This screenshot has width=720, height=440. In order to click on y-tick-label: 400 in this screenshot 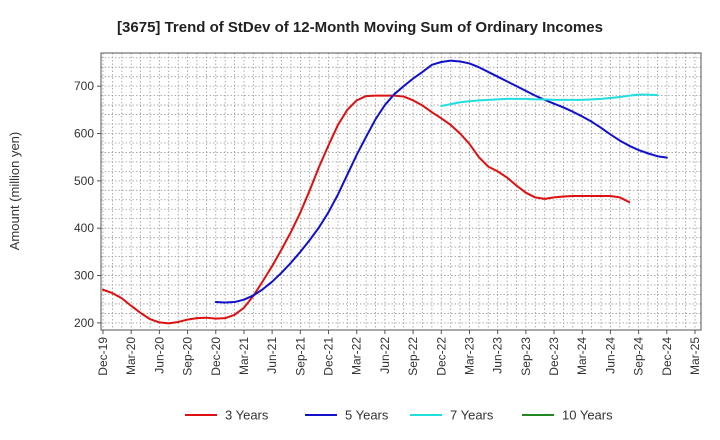, I will do `click(84, 228)`.